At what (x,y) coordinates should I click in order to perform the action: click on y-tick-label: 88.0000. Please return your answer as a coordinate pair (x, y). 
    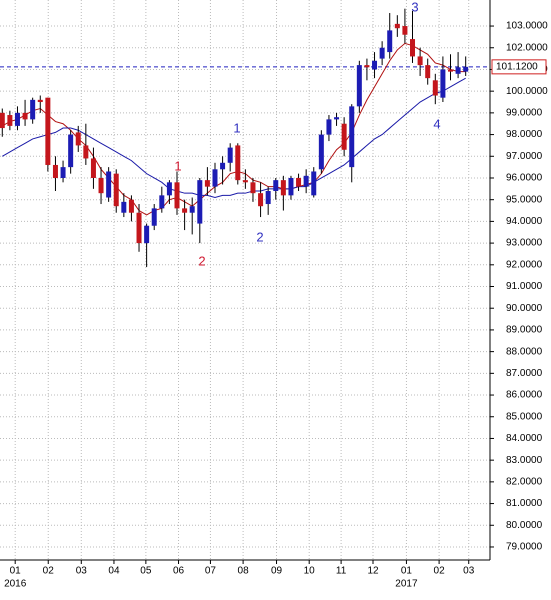
    Looking at the image, I should click on (524, 351).